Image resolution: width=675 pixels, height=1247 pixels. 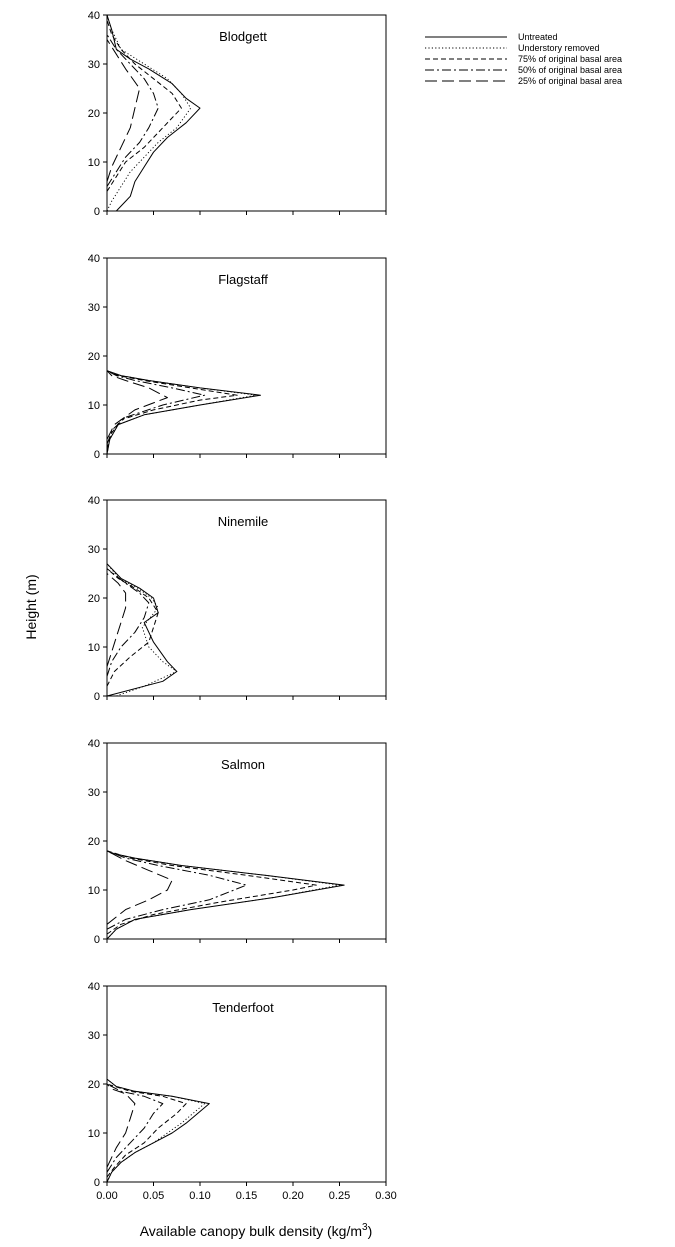 What do you see at coordinates (538, 37) in the screenshot?
I see `legend-label: Untreated` at bounding box center [538, 37].